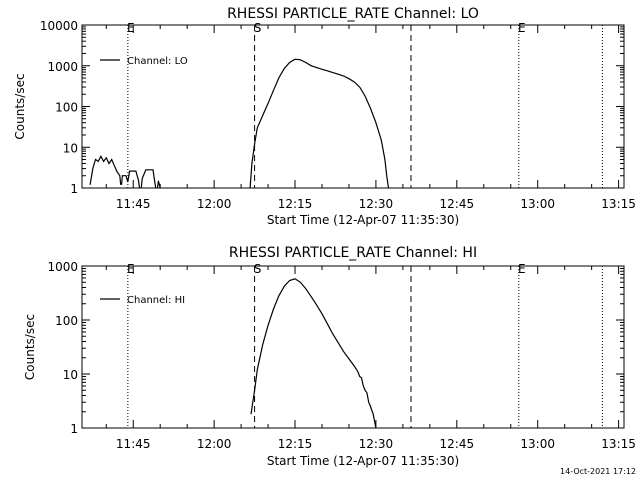 This screenshot has height=480, width=640. What do you see at coordinates (20, 106) in the screenshot?
I see `panel1-y-axis-label: Counts/sec` at bounding box center [20, 106].